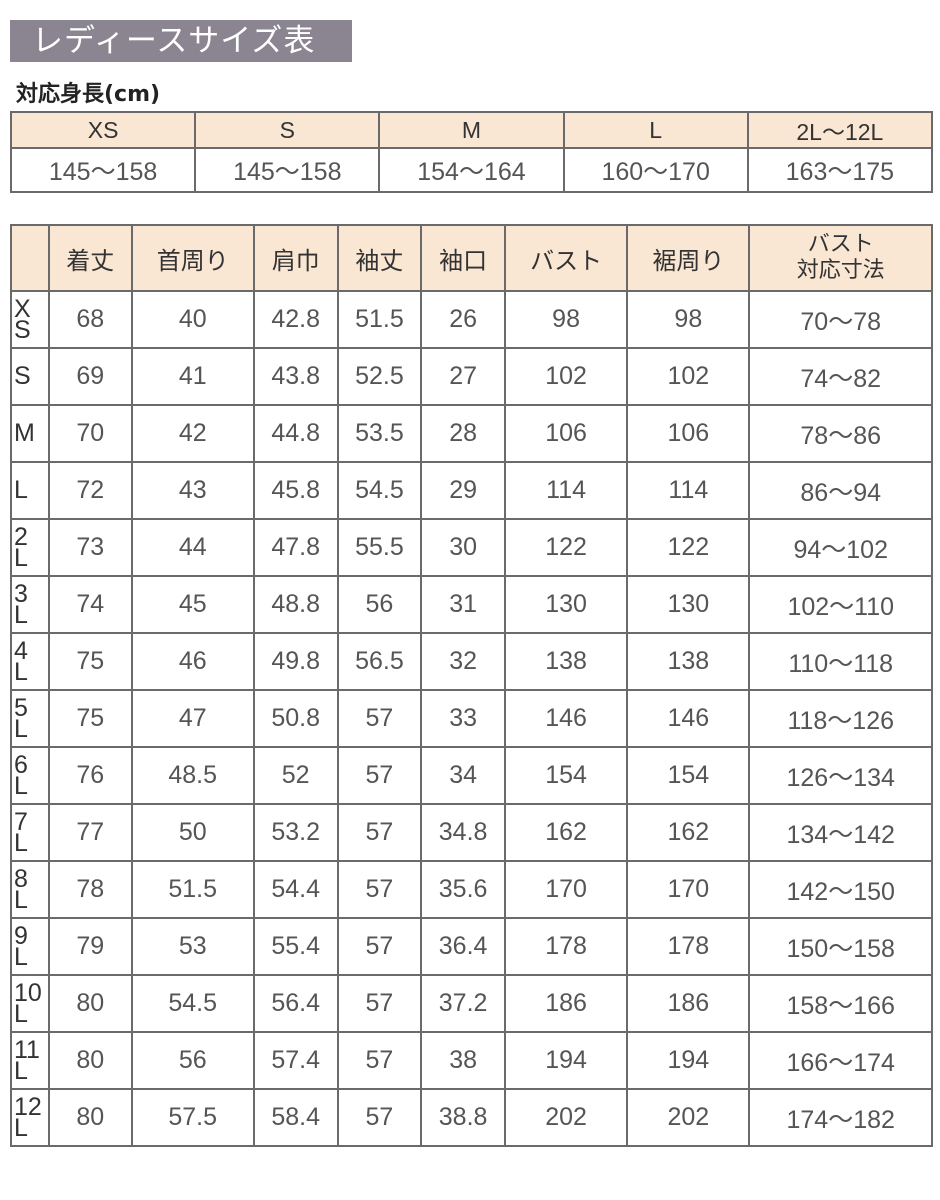  Describe the element at coordinates (471, 376) in the screenshot. I see `table-row: S 69 41 43.8 52.5 27 102 102 74〜82` at that location.